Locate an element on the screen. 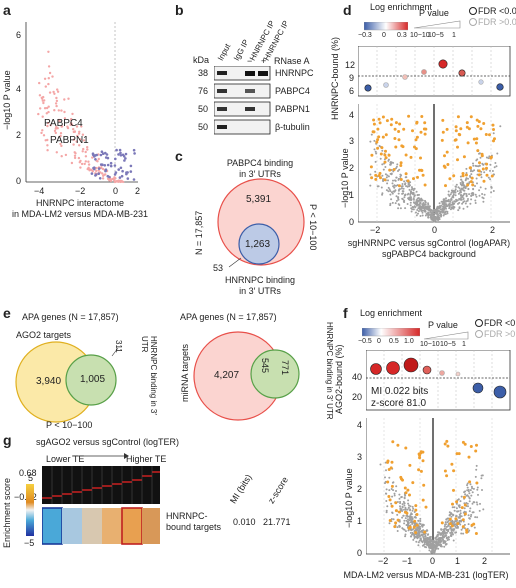  panel-d-colorbar is located at coordinates (386, 26).